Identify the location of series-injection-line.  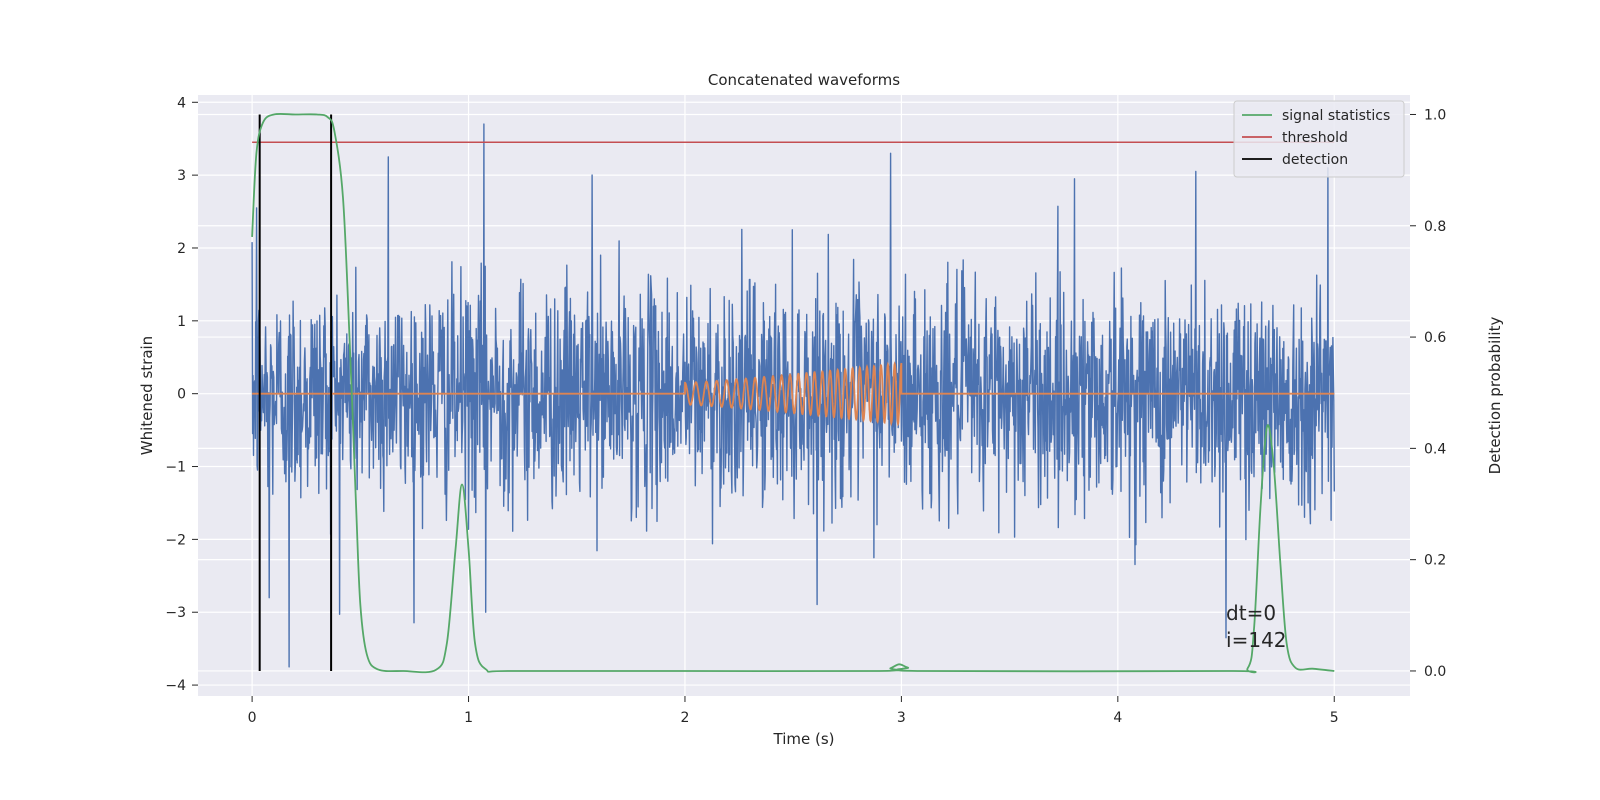
(793, 394).